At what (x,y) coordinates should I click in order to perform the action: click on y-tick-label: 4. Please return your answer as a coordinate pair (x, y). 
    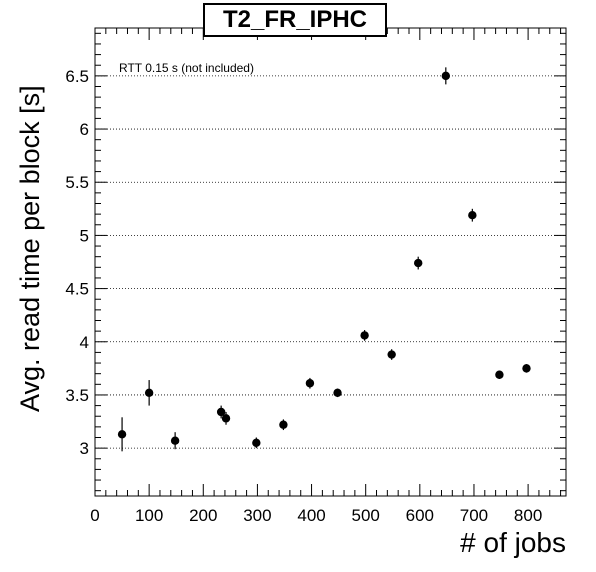
    Looking at the image, I should click on (84, 342).